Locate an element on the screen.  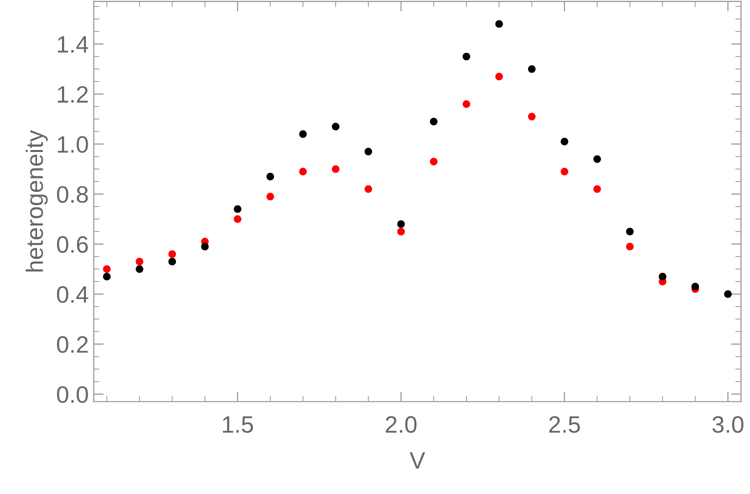
y-tick-label: 0.8 is located at coordinates (72, 194).